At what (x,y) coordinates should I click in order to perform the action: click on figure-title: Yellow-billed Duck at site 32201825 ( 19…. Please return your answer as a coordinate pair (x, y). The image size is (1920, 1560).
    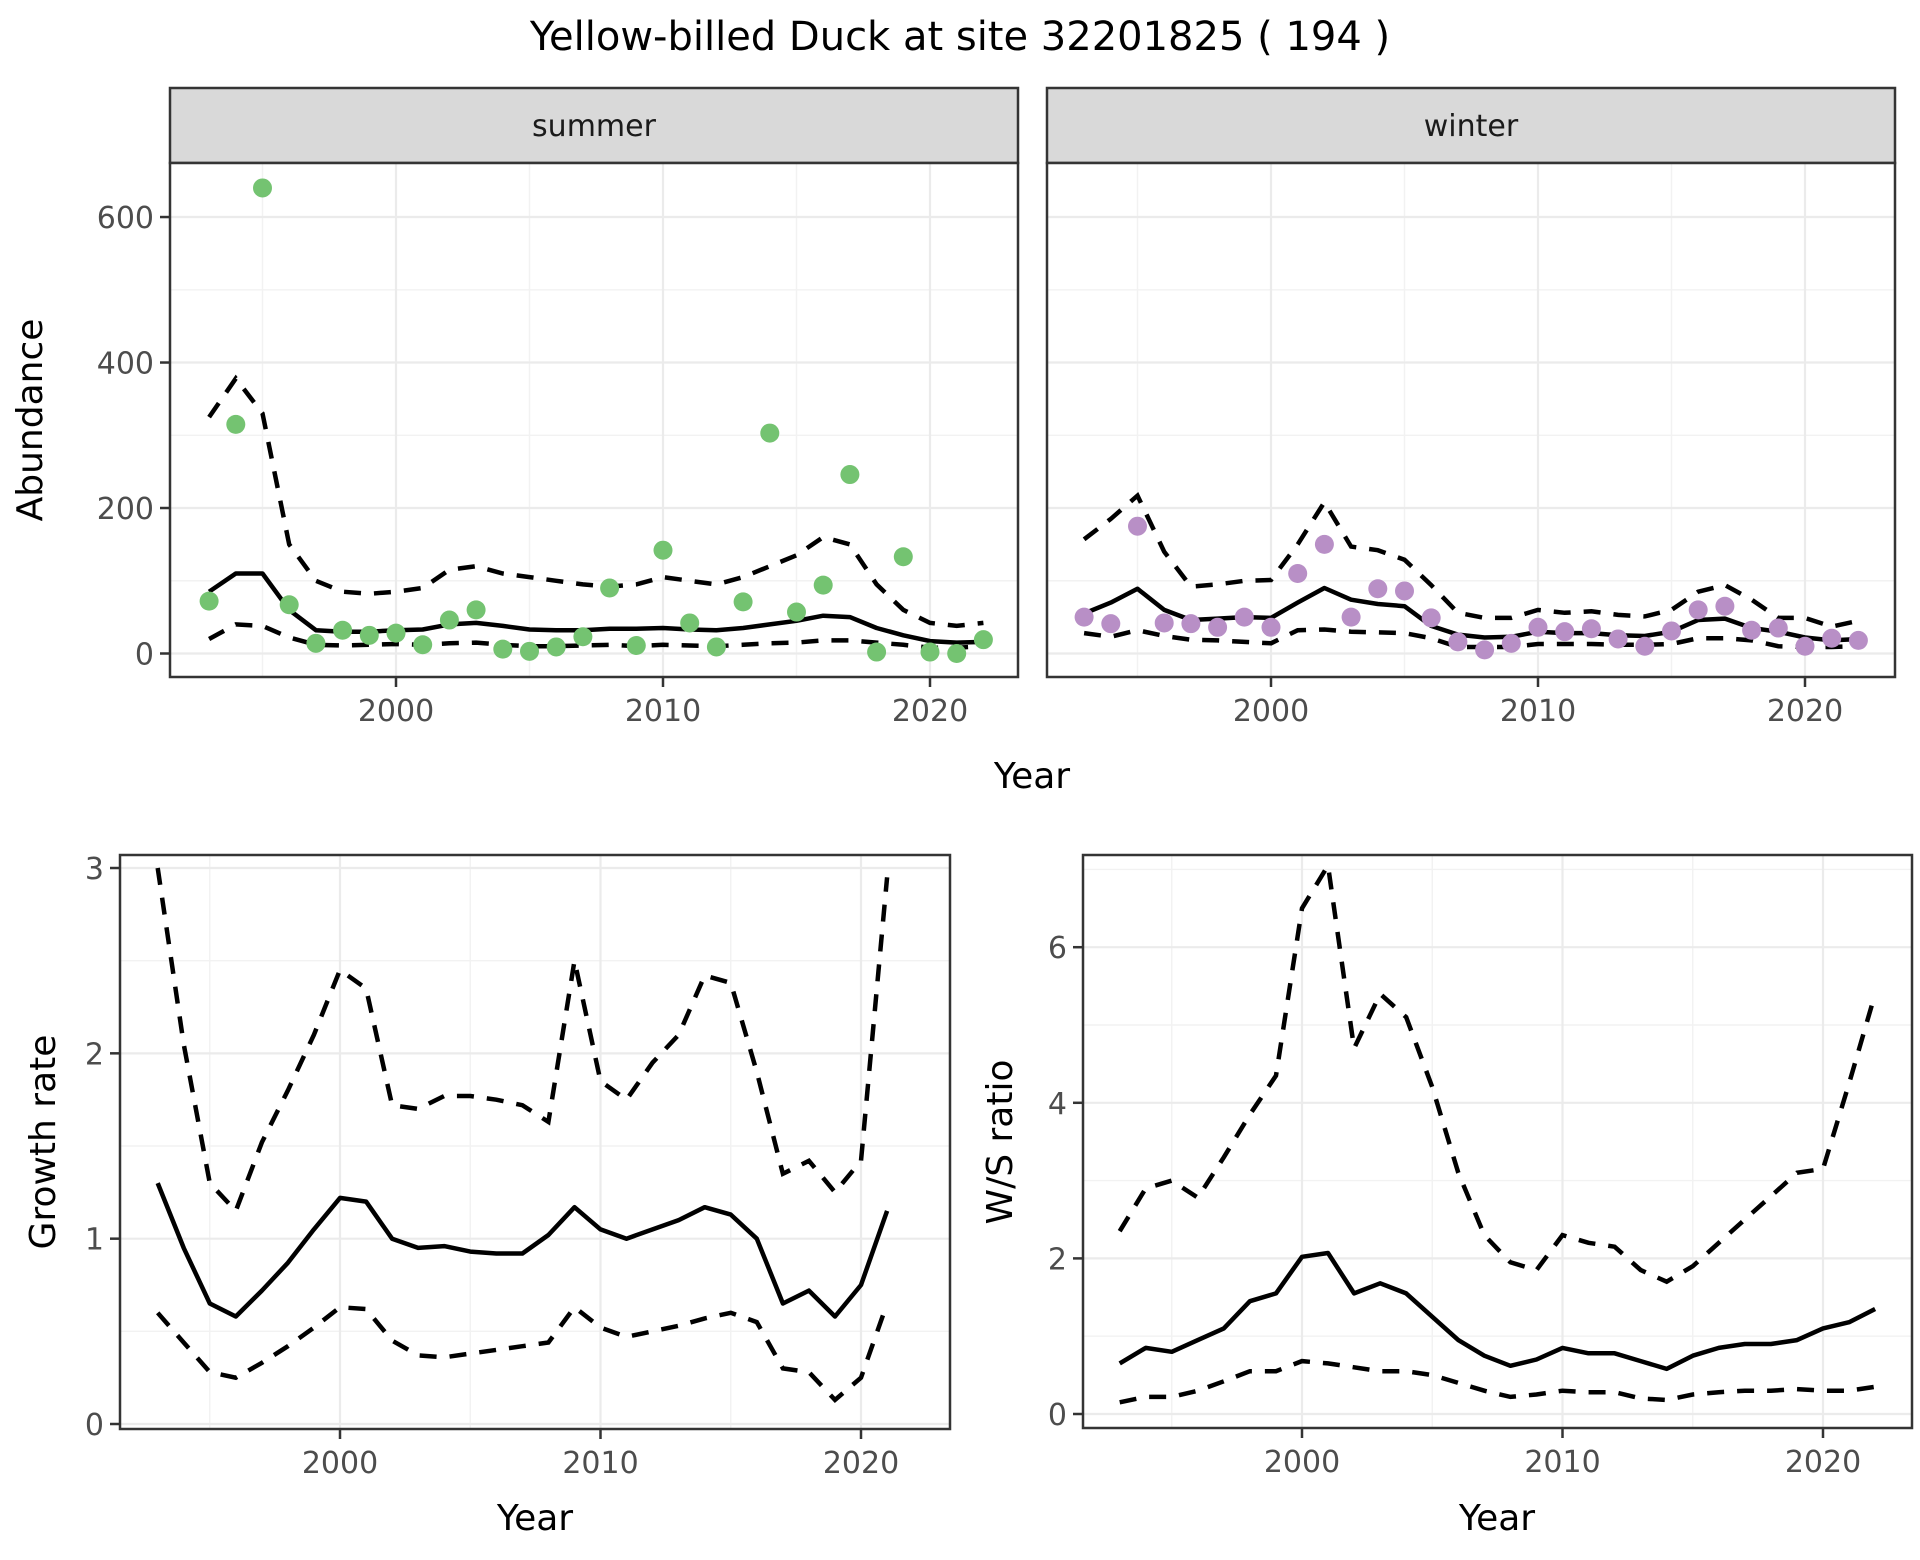
    Looking at the image, I should click on (959, 37).